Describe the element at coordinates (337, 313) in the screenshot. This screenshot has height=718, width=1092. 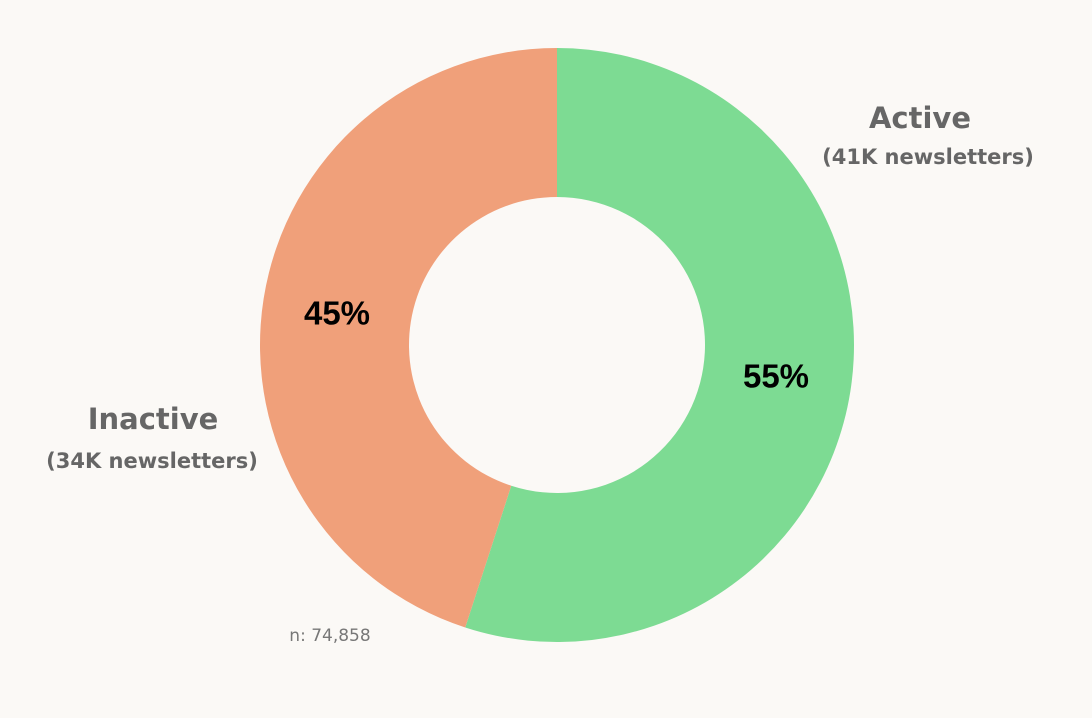
I see `slice-label: 45%` at that location.